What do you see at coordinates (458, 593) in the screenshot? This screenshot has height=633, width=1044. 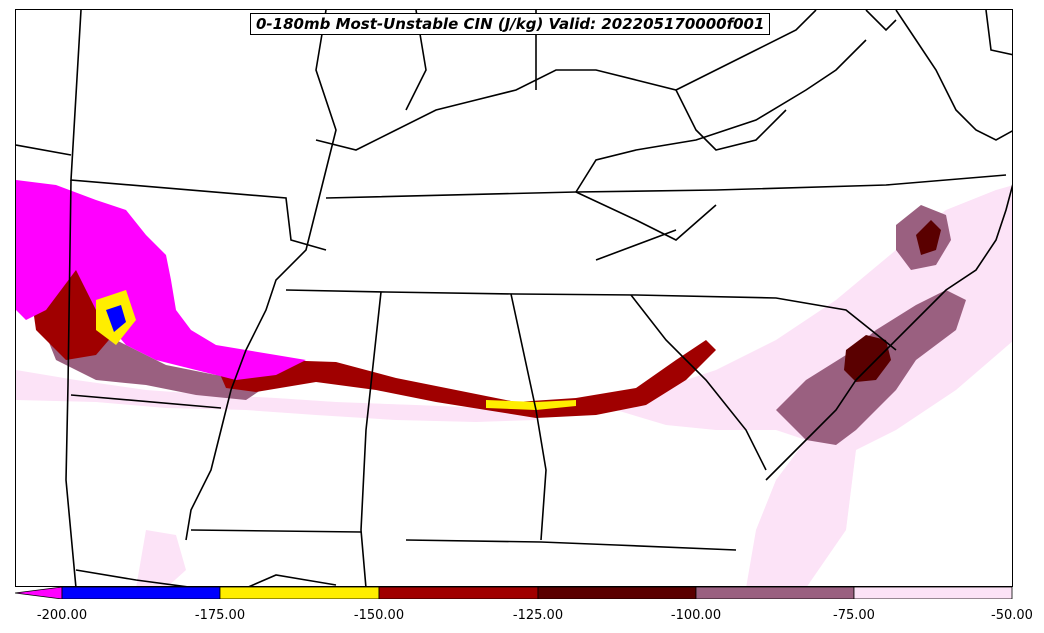 I see `colorbar-bin-red` at bounding box center [458, 593].